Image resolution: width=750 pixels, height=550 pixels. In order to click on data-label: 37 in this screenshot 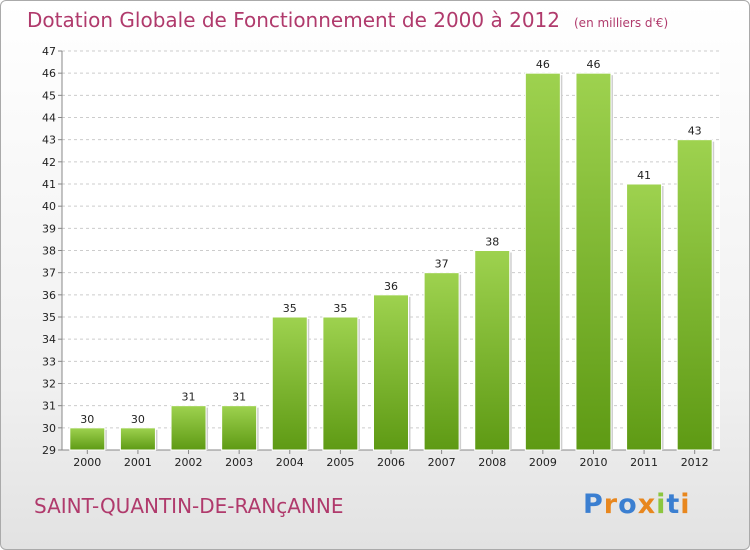, I will do `click(442, 264)`.